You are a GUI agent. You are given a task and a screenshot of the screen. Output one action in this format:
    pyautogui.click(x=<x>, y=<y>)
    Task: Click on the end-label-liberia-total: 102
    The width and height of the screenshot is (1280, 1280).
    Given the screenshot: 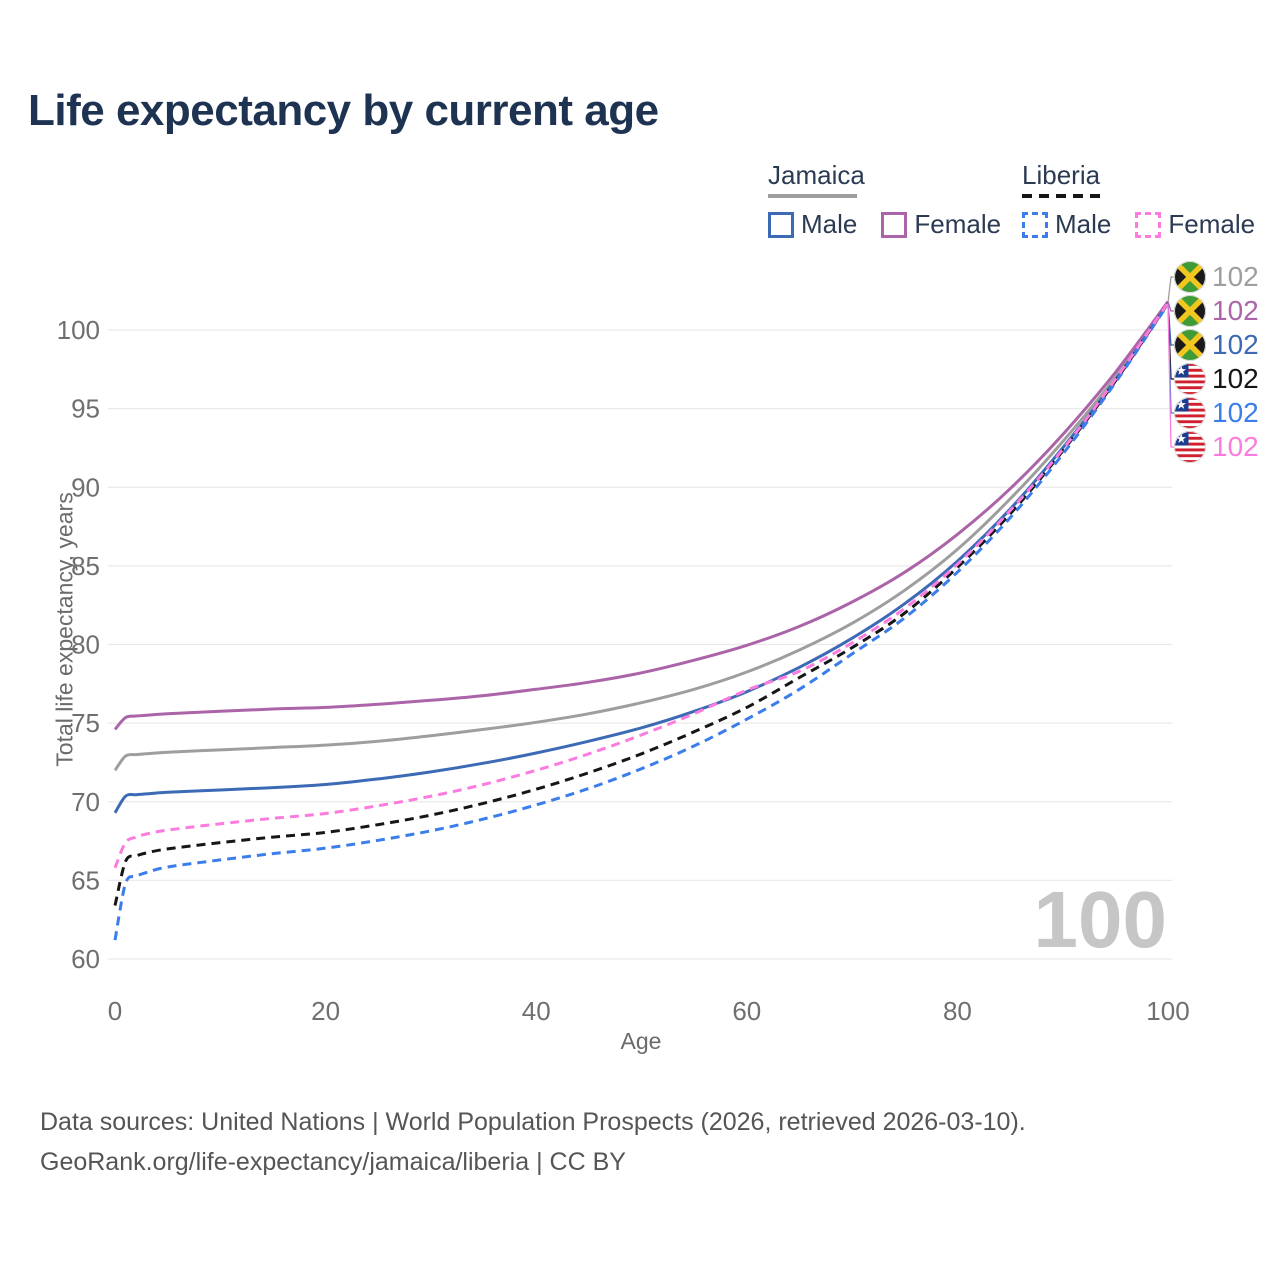 What is the action you would take?
    pyautogui.click(x=1216, y=379)
    